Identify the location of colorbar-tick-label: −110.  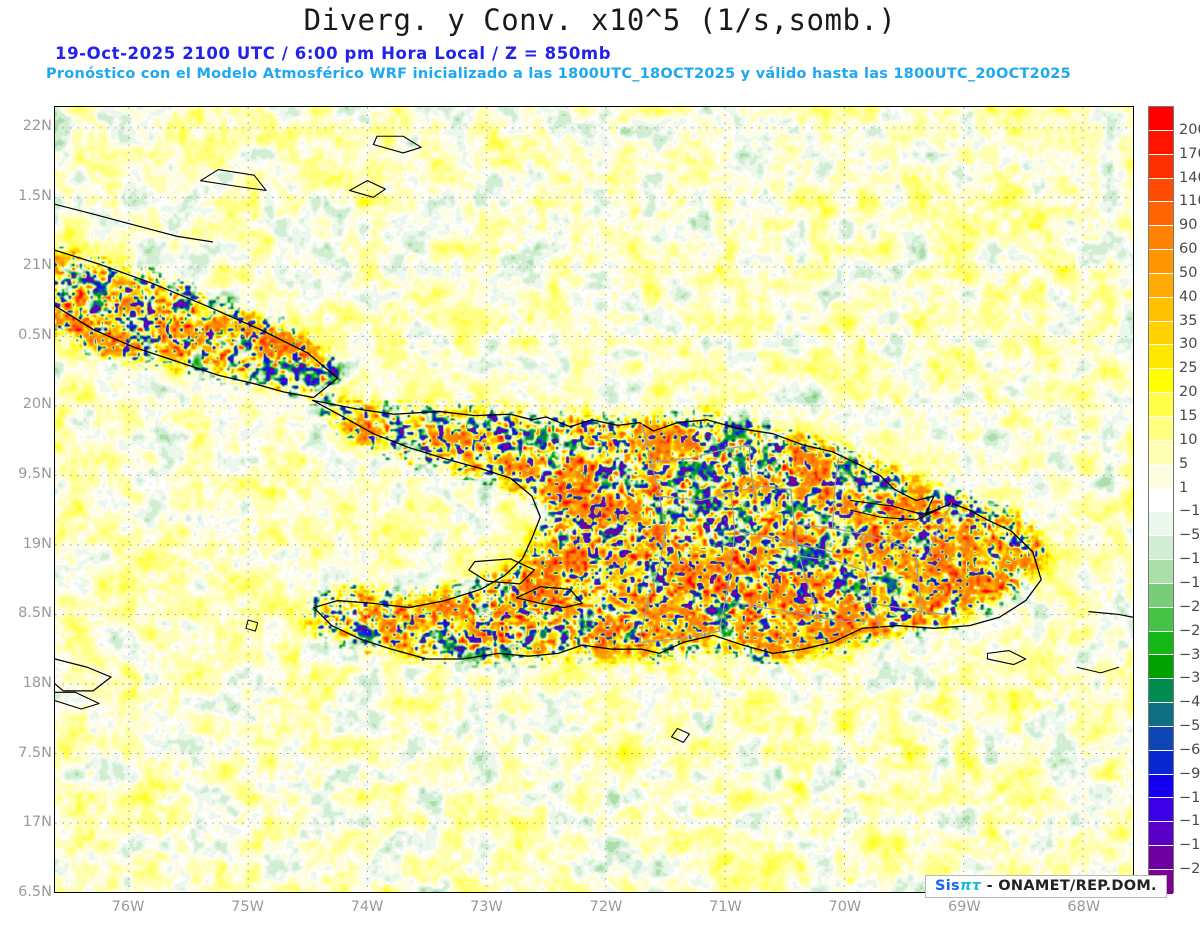
(1189, 797).